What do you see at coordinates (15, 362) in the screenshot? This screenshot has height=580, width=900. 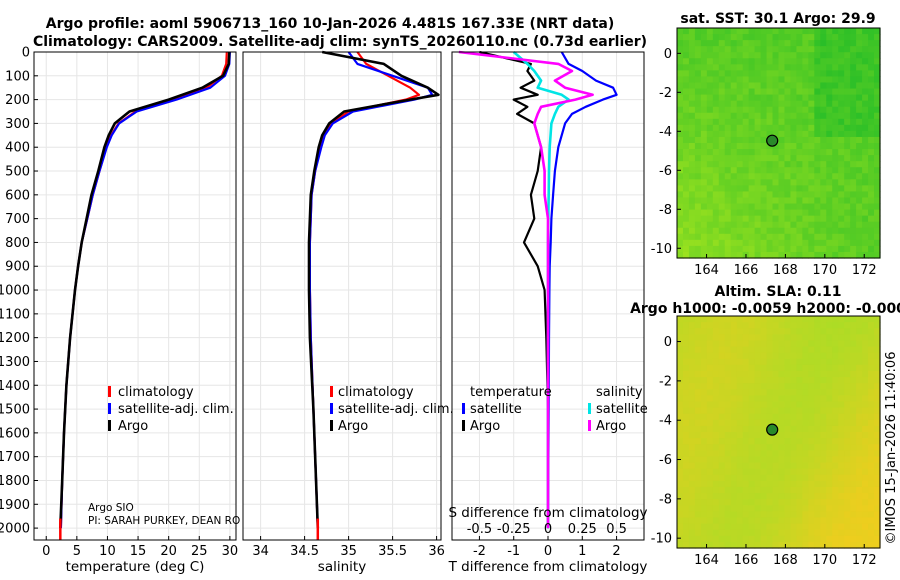 I see `y-tick-label: 1300` at bounding box center [15, 362].